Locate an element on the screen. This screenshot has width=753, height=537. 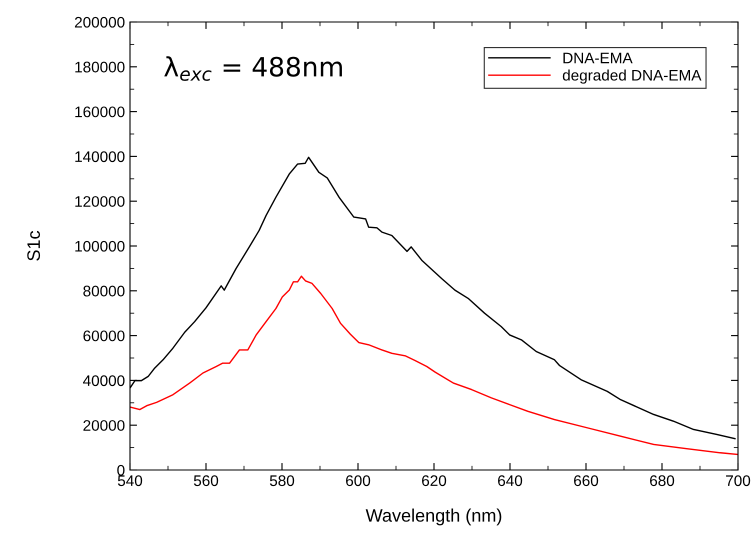
y-tick-label: 200000 is located at coordinates (99, 22).